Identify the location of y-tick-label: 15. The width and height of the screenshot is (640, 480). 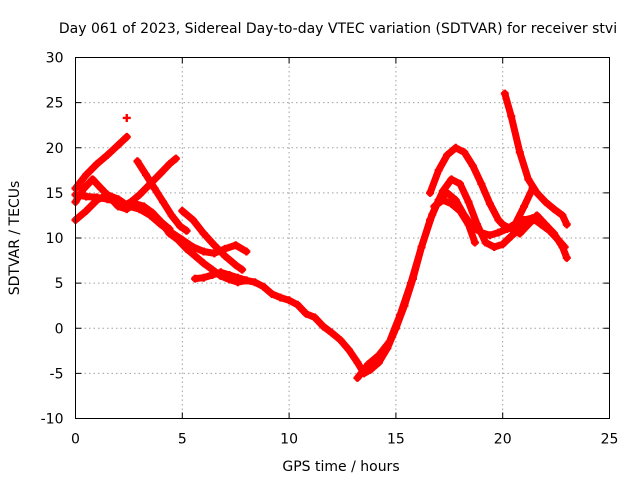
(55, 194).